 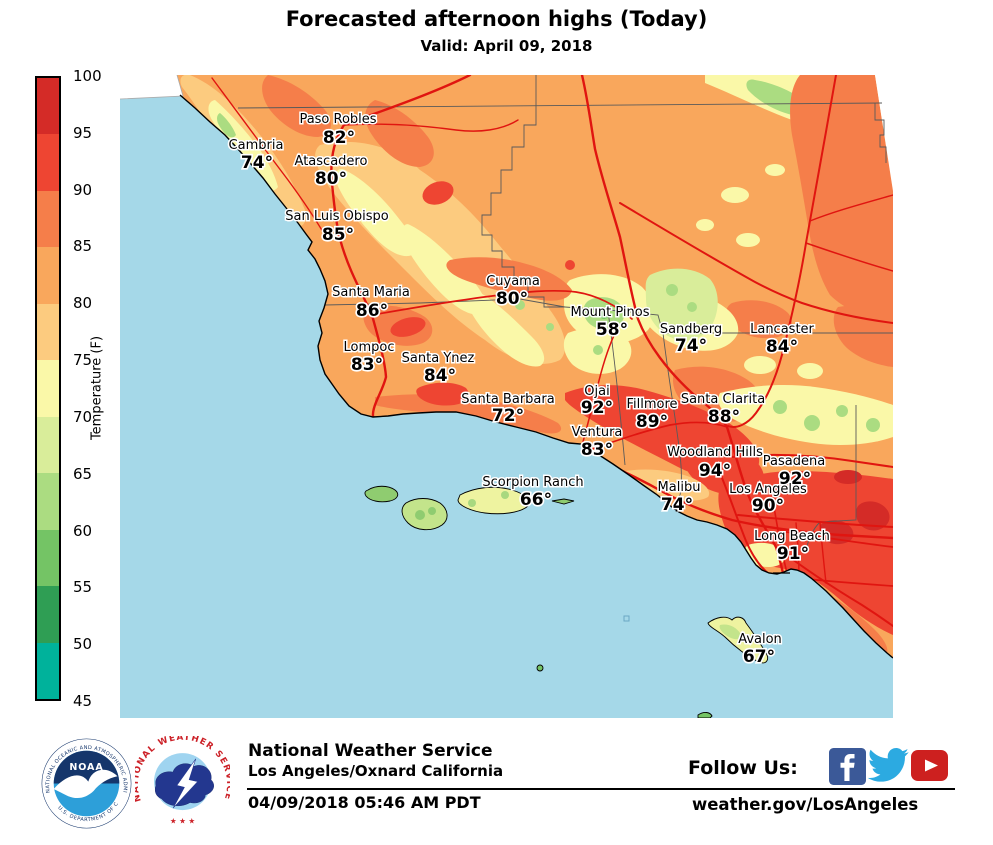 I want to click on station-name: Avalon, so click(x=760, y=639).